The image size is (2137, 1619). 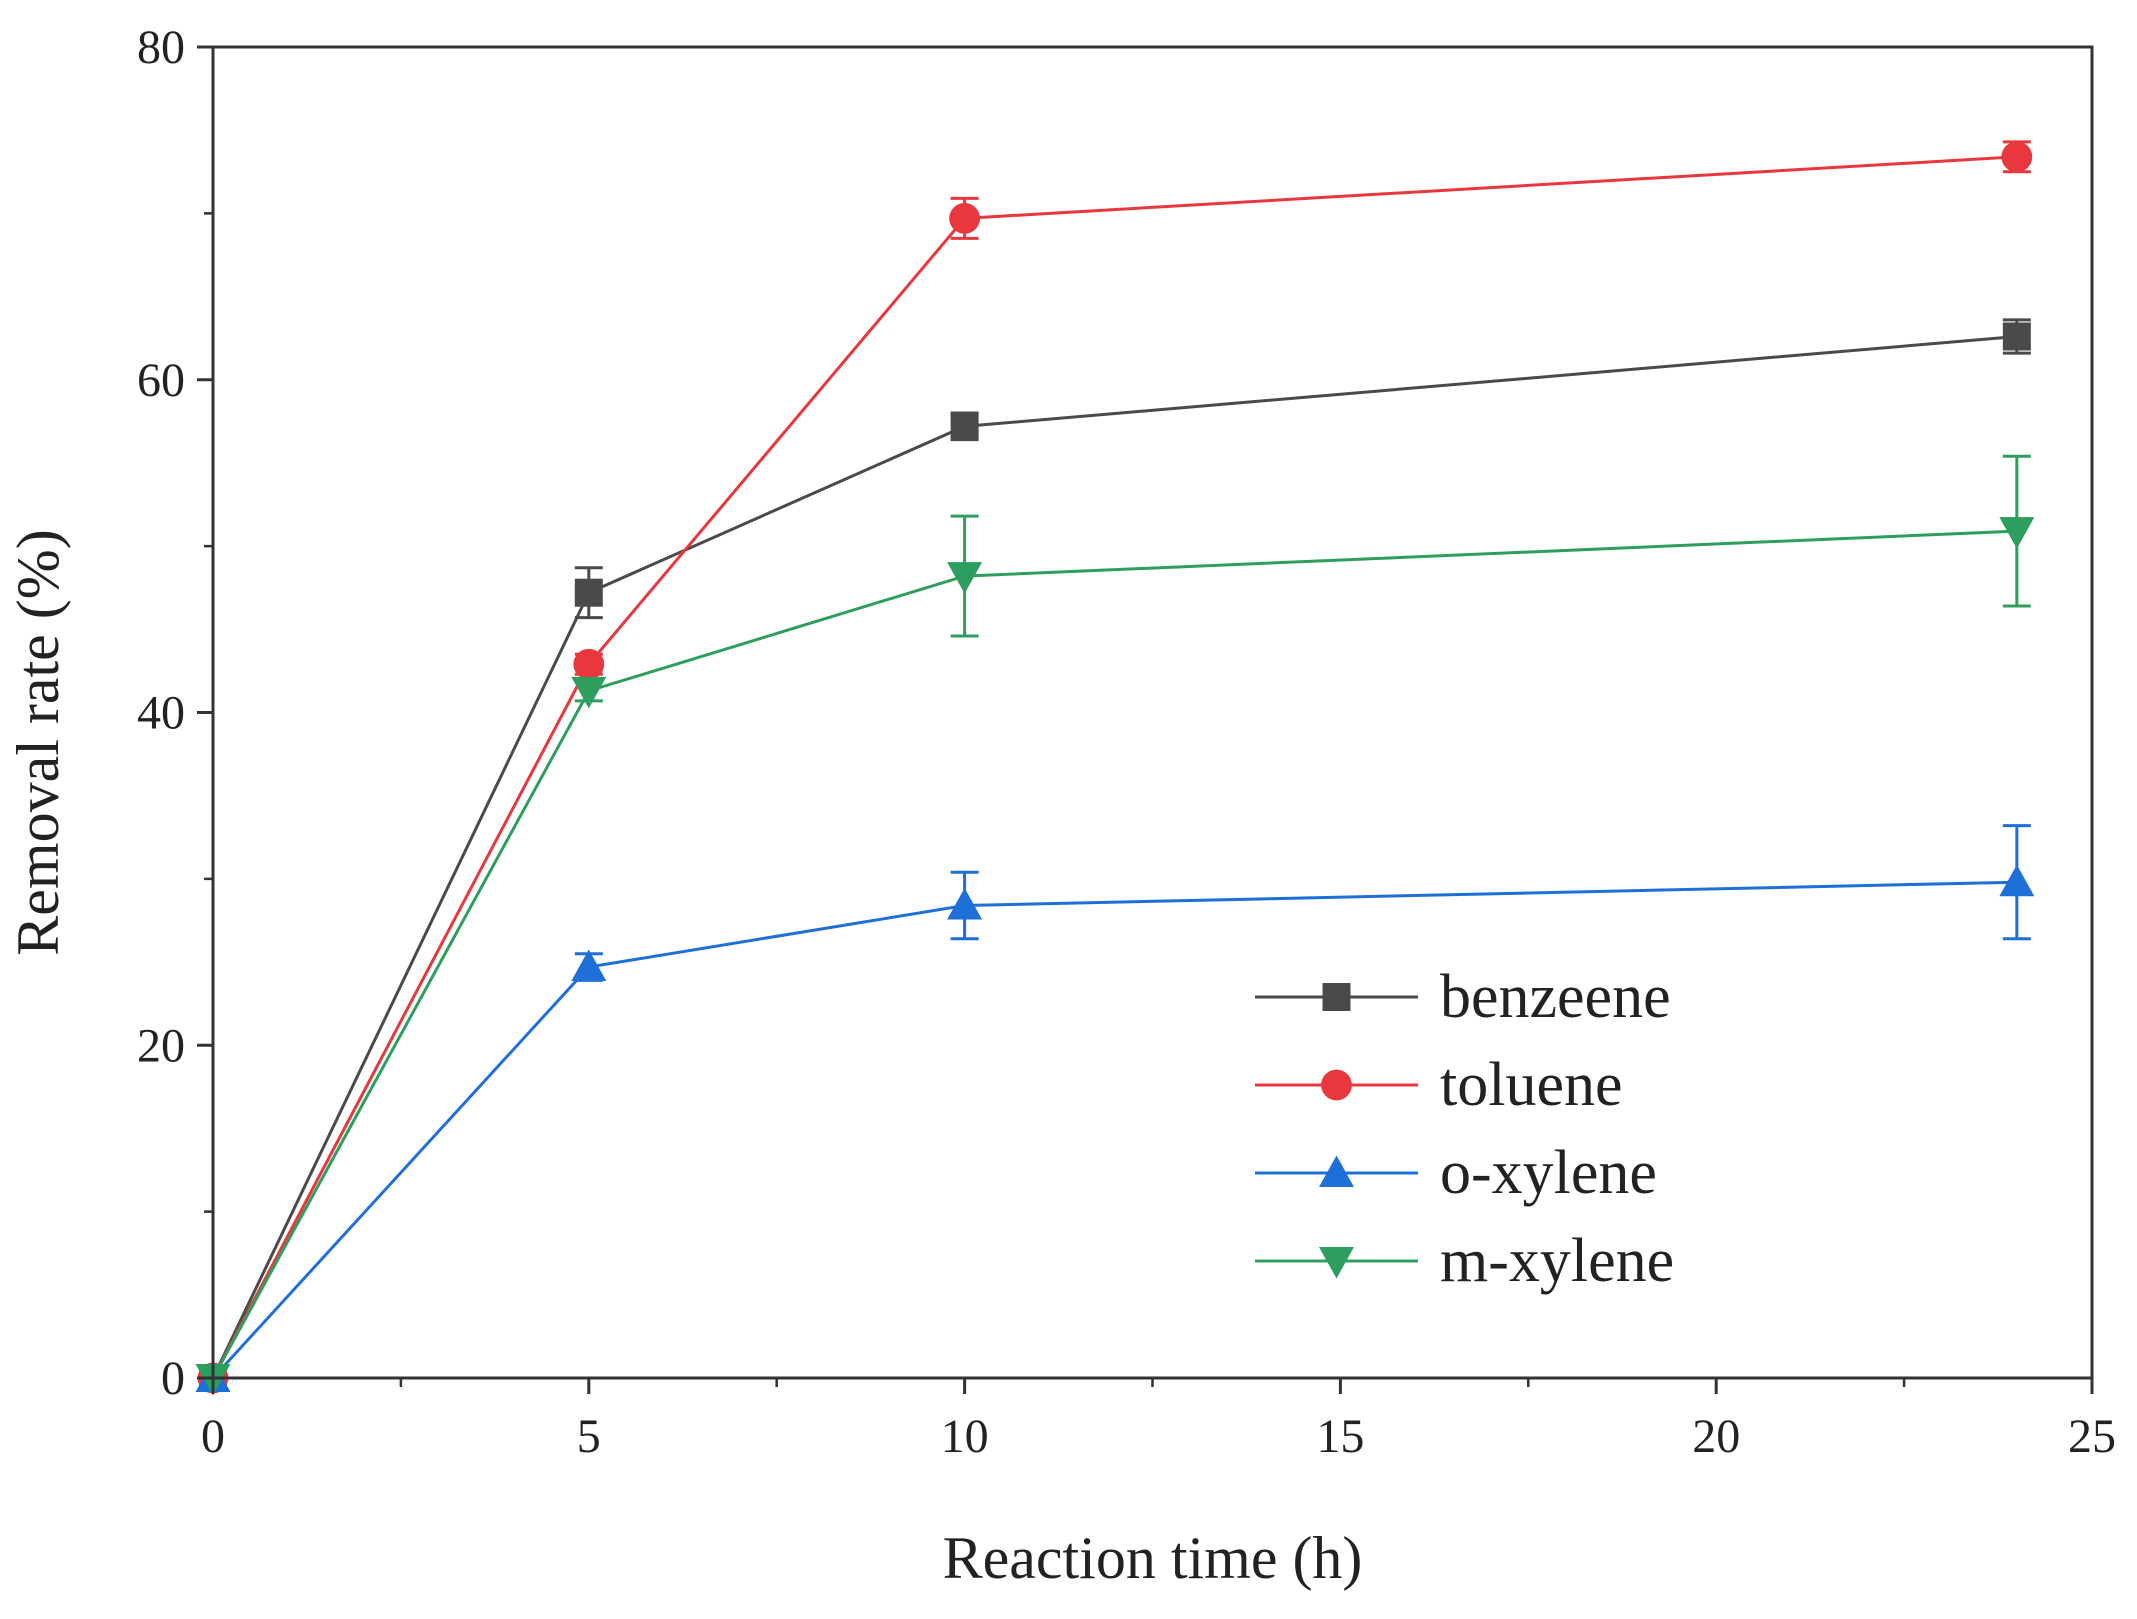 What do you see at coordinates (213, 1436) in the screenshot?
I see `x-tick-label: 0` at bounding box center [213, 1436].